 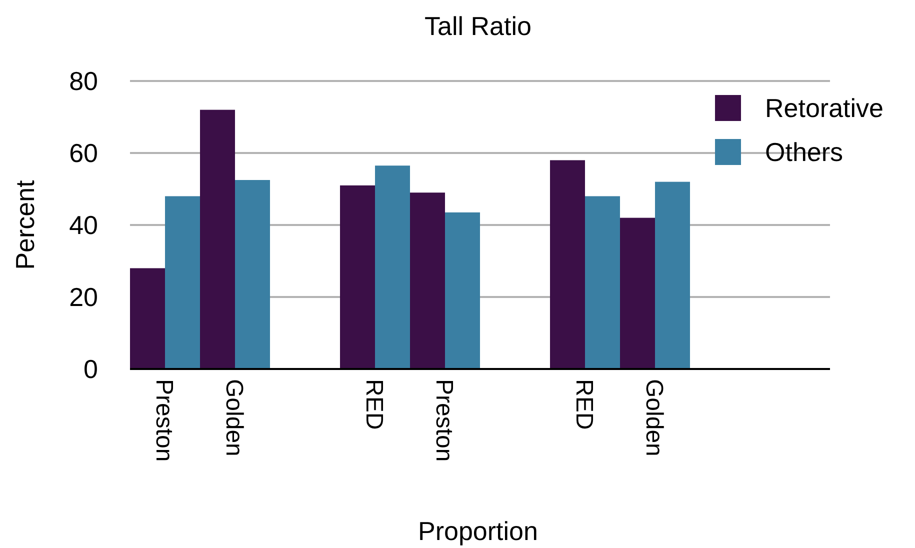 What do you see at coordinates (83, 81) in the screenshot?
I see `y-tick-label: 80` at bounding box center [83, 81].